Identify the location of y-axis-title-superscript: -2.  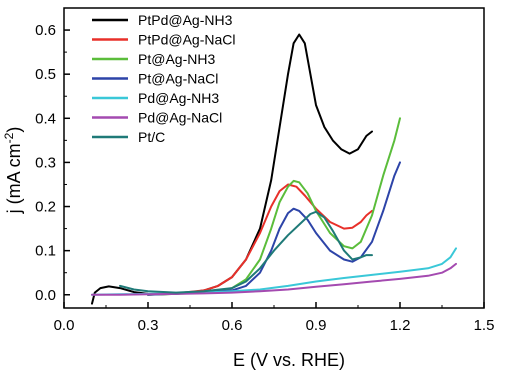
(9, 137).